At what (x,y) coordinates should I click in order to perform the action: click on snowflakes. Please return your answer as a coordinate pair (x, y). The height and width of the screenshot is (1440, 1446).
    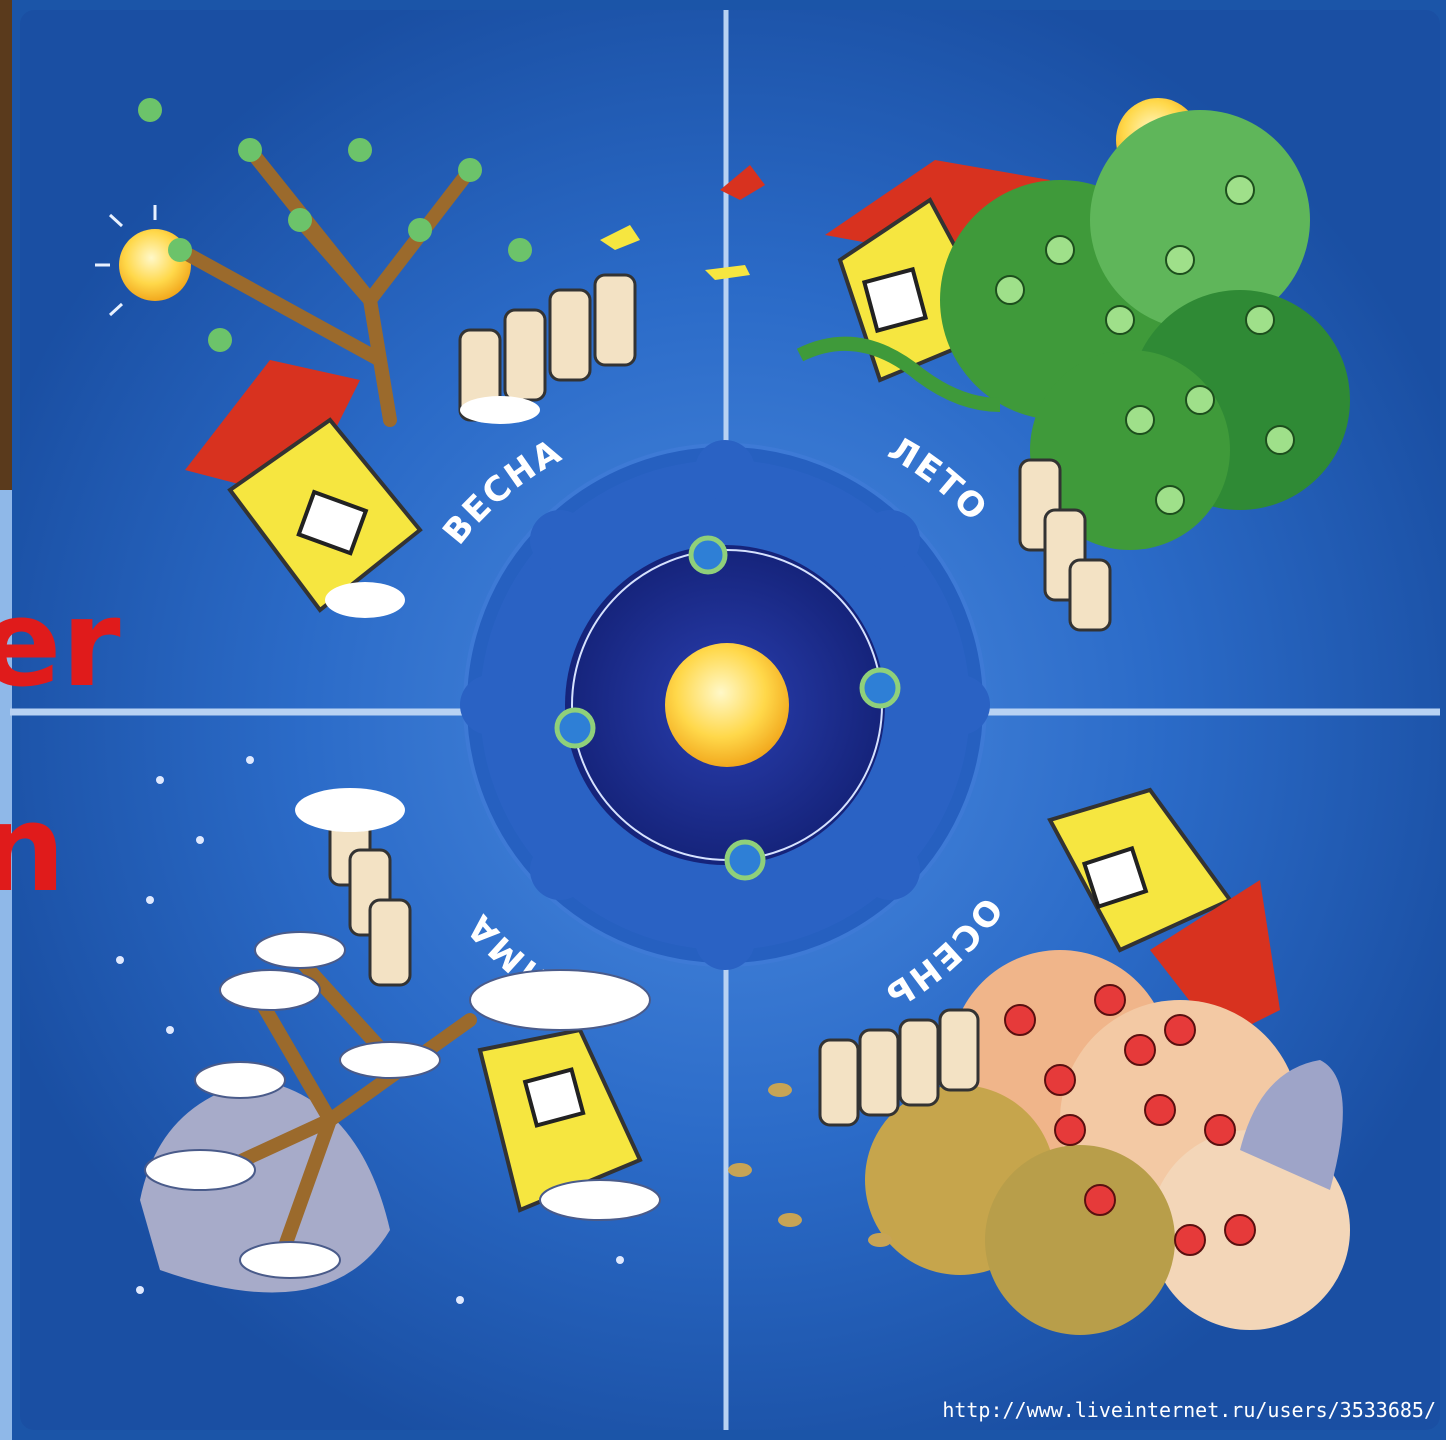
    Looking at the image, I should click on (370, 1030).